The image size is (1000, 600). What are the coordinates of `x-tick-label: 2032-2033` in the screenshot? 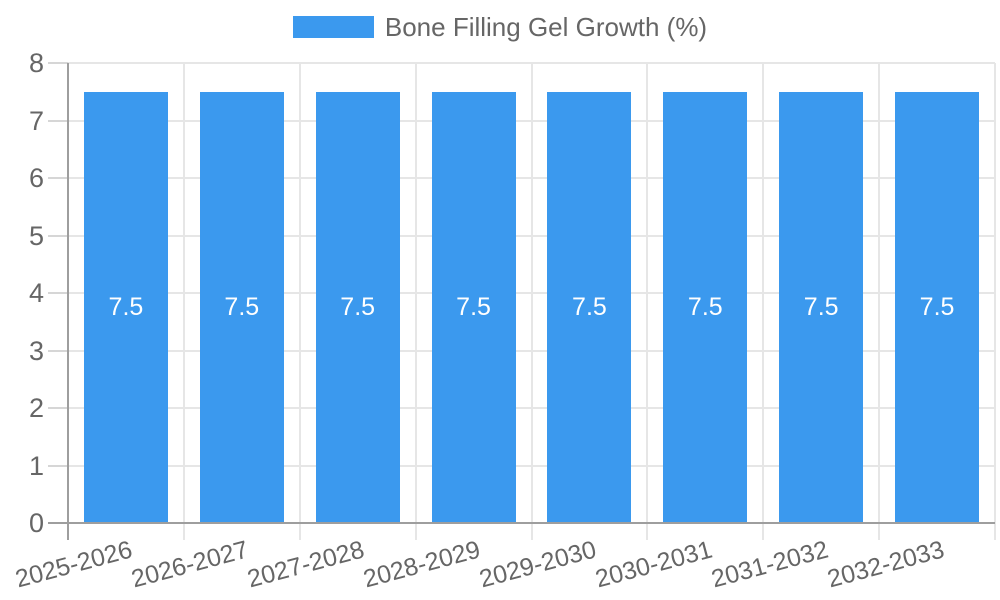 It's located at (885, 564).